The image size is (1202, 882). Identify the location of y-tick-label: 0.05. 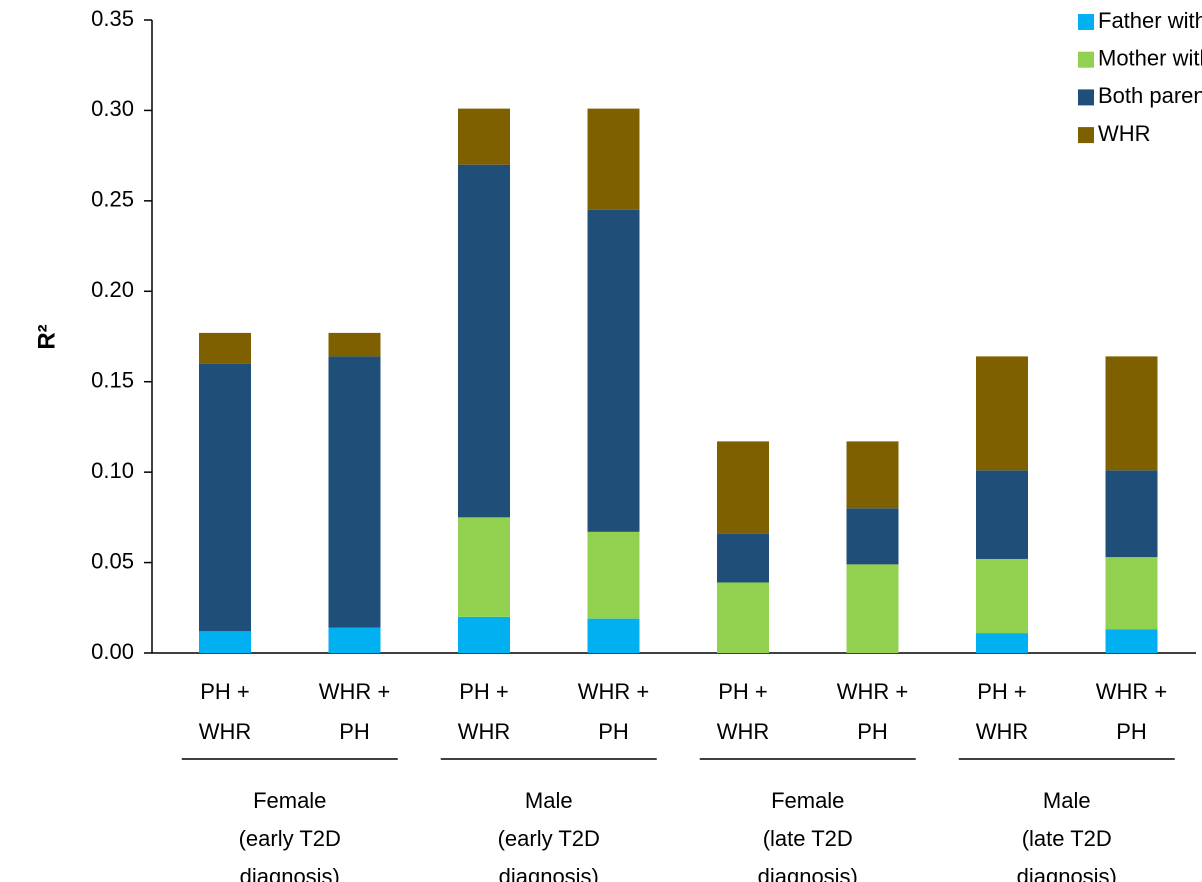
(112, 560).